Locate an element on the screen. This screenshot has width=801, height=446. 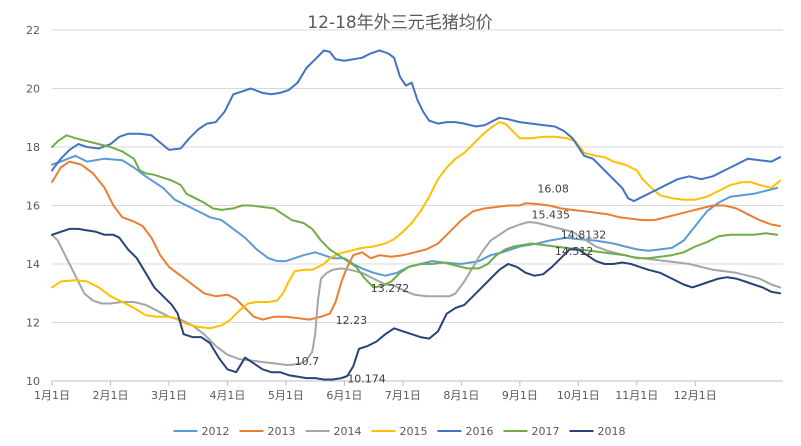
x-tick-label: 12月1日 is located at coordinates (695, 395).